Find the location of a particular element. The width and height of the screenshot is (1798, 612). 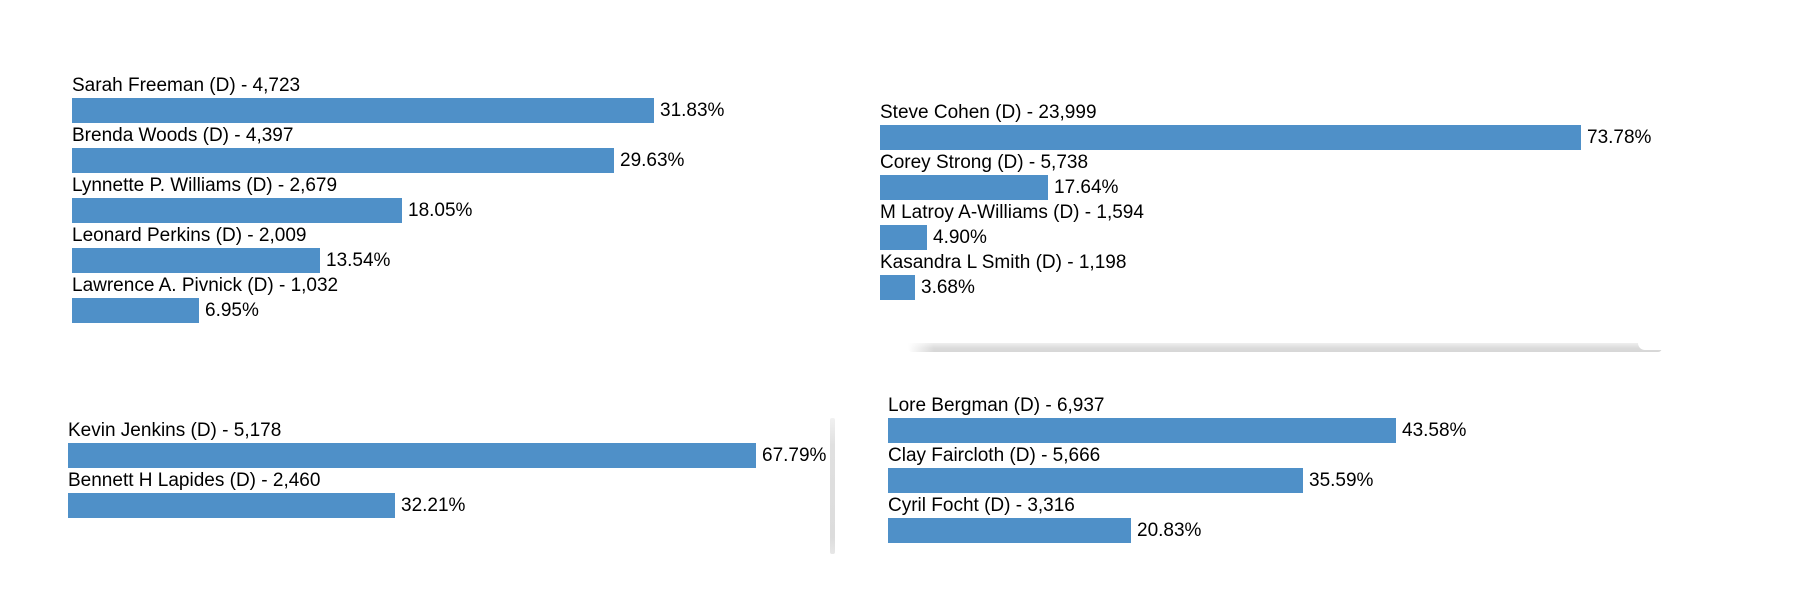

bar-line: 4.90% is located at coordinates (1275, 237).